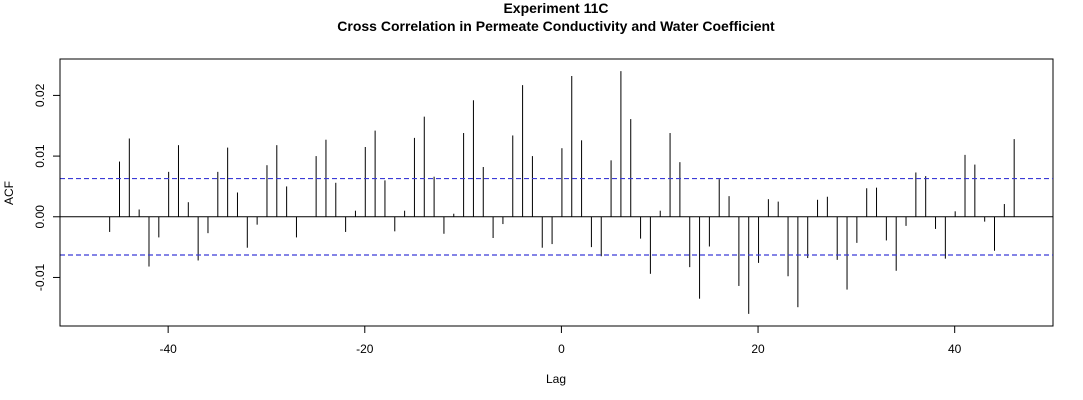 Image resolution: width=1083 pixels, height=400 pixels. Describe the element at coordinates (40, 95) in the screenshot. I see `y-tick-label: 0.02` at that location.